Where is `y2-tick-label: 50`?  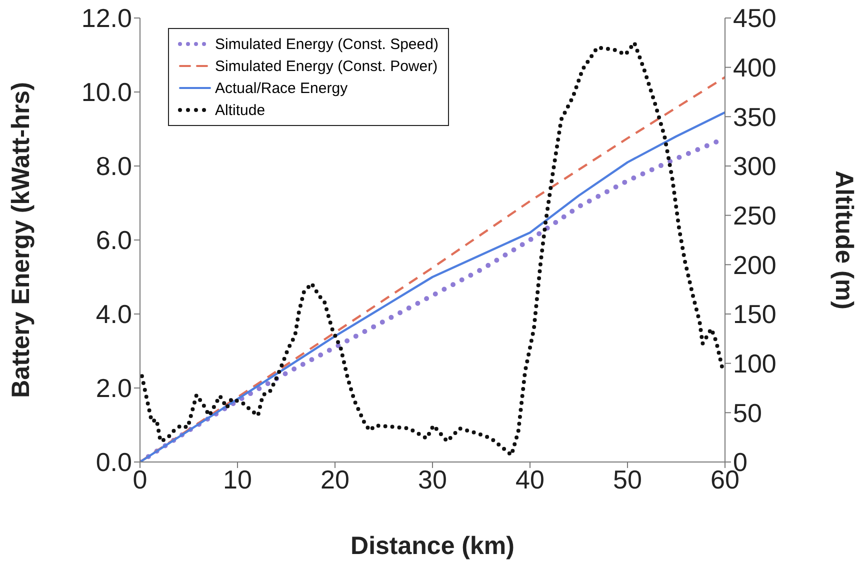
y2-tick-label: 50 is located at coordinates (747, 413).